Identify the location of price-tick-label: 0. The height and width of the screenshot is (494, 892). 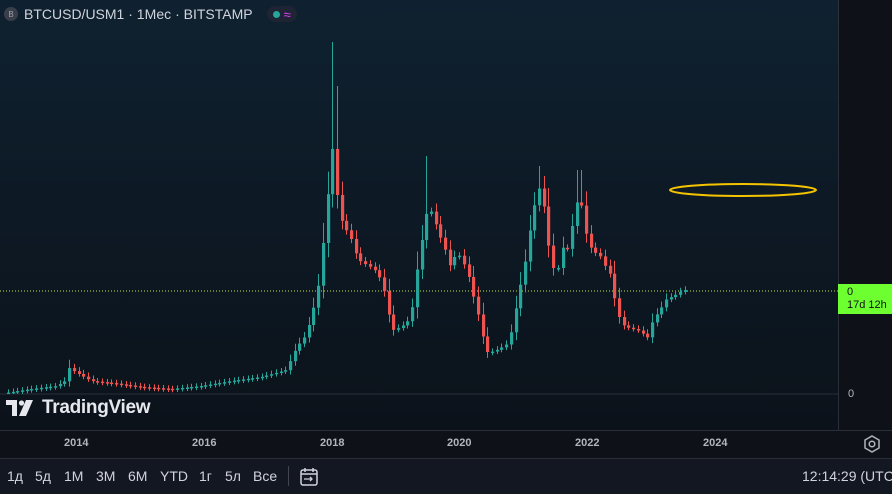
(851, 394).